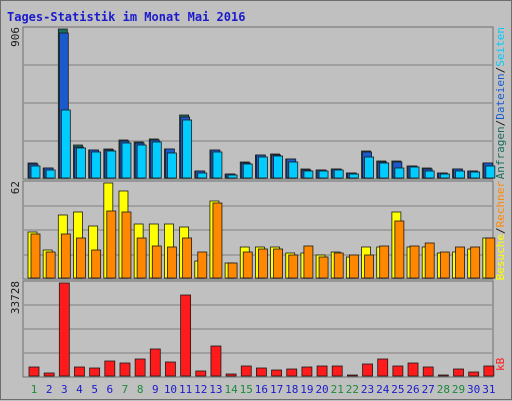 The height and width of the screenshot is (401, 512). I want to click on x-label-day-8: 8, so click(140, 389).